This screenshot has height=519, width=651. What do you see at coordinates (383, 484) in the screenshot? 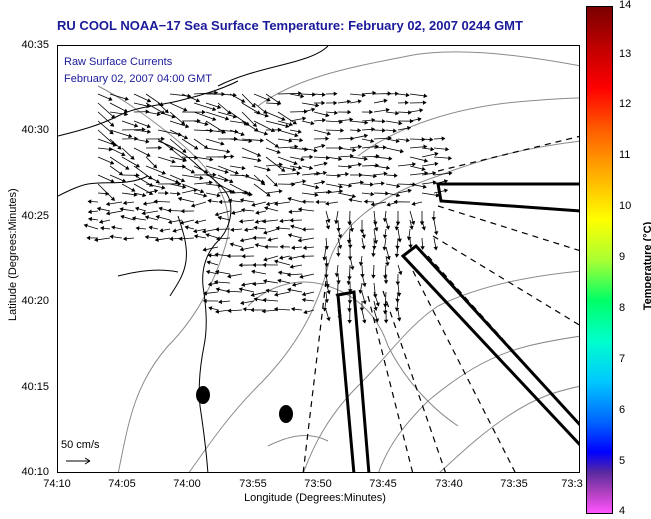
I see `x-tick-label: 73:45` at bounding box center [383, 484].